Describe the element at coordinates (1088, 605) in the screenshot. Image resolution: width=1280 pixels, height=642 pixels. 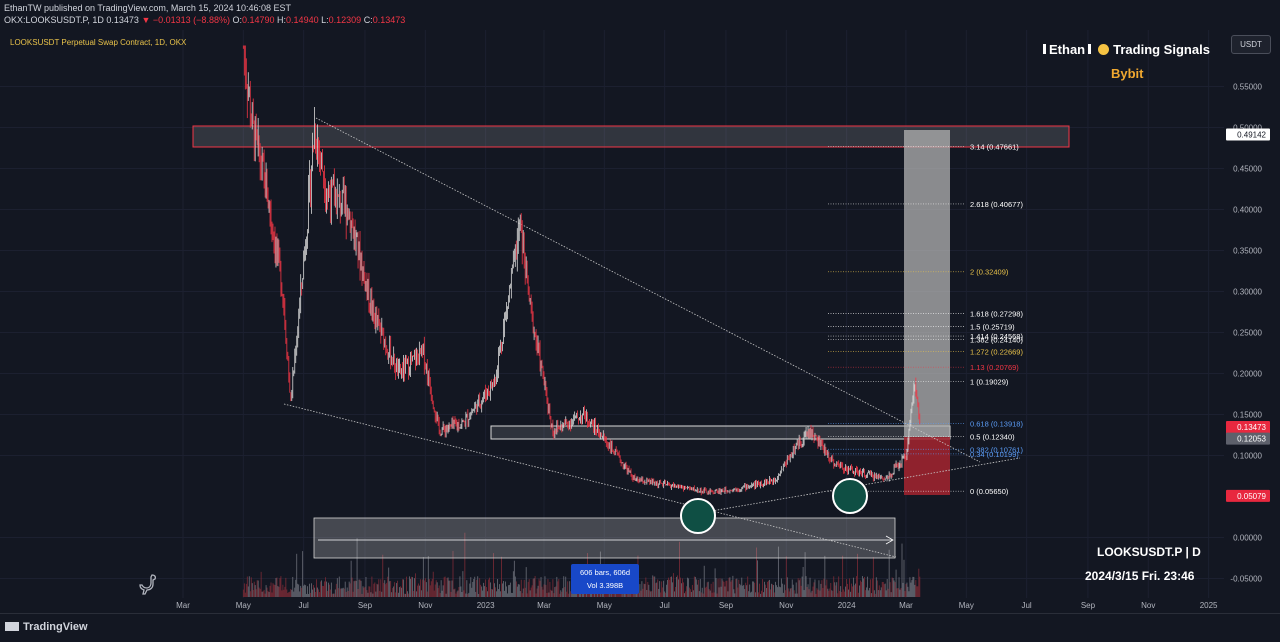
I see `time-tick-label: Sep` at that location.